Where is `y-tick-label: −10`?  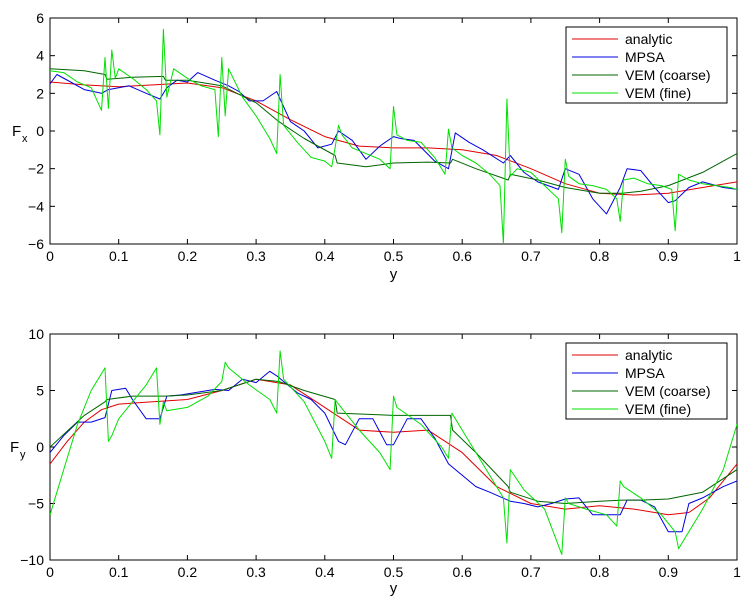 y-tick-label: −10 is located at coordinates (32, 560).